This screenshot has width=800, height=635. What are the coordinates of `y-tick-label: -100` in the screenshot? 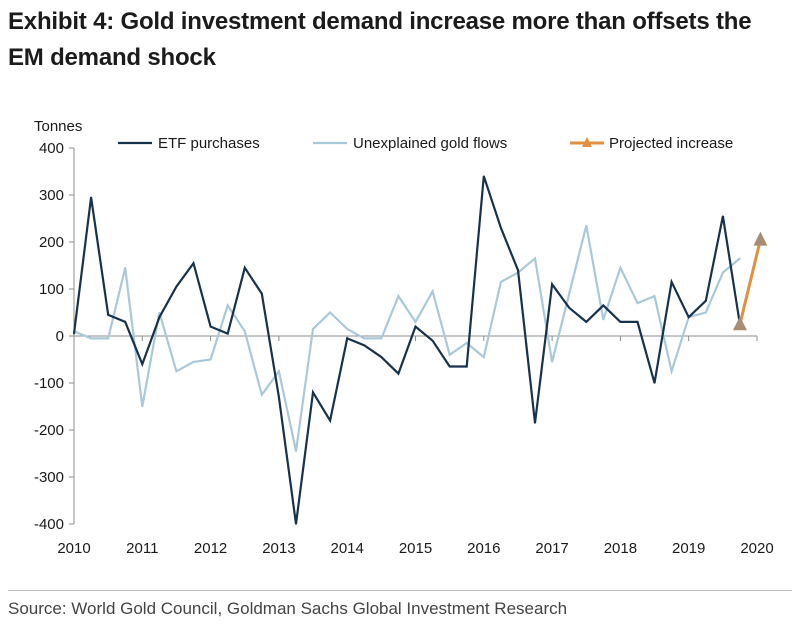 It's located at (49, 383).